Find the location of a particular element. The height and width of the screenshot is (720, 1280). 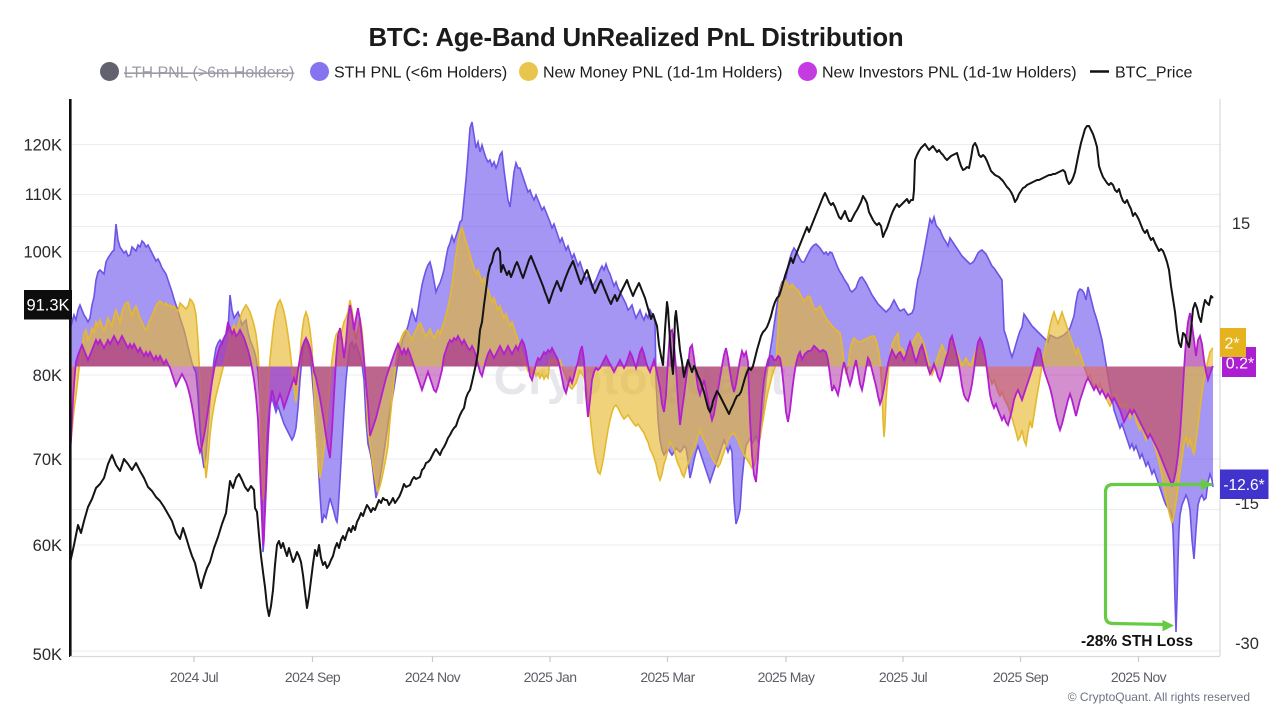

svg-text: 2* is located at coordinates (1231, 344).